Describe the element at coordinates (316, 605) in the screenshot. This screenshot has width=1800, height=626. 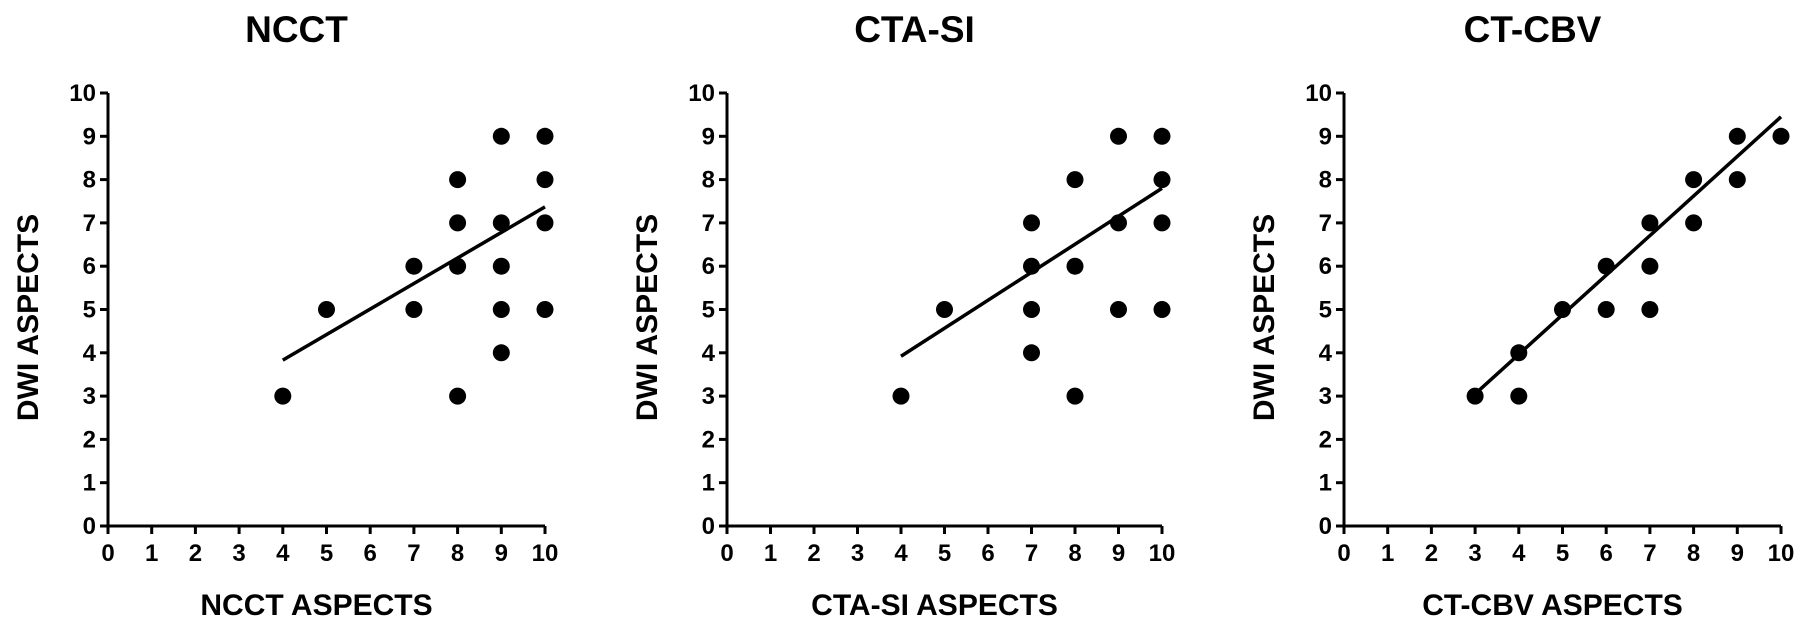
I see `x-axis-label: NCCT ASPECTS` at that location.